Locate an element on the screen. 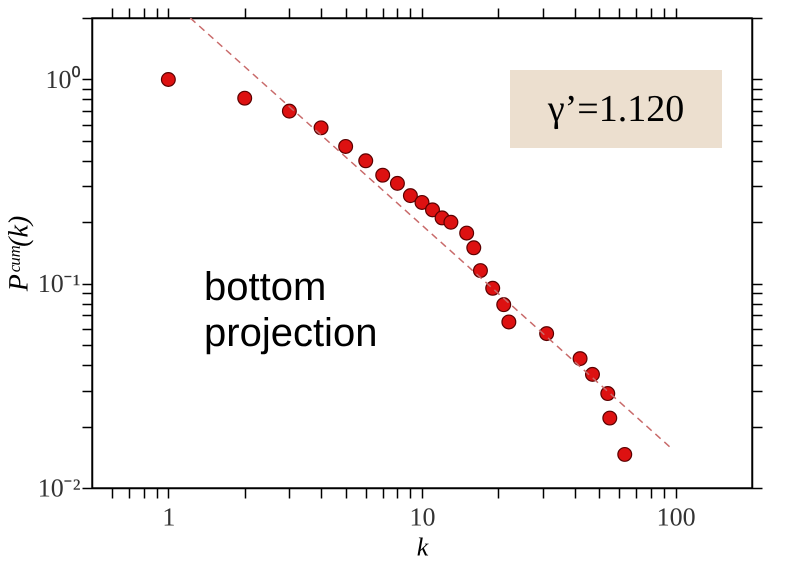  x-tick-label: 10 is located at coordinates (423, 517).